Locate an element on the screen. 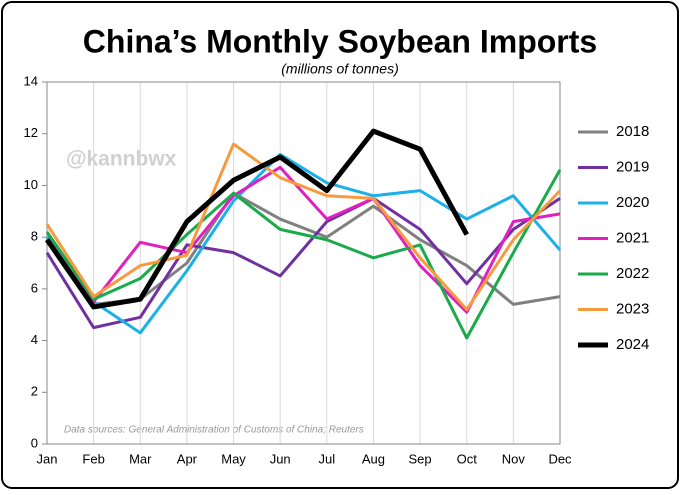  x-tick-label: Jul is located at coordinates (327, 458).